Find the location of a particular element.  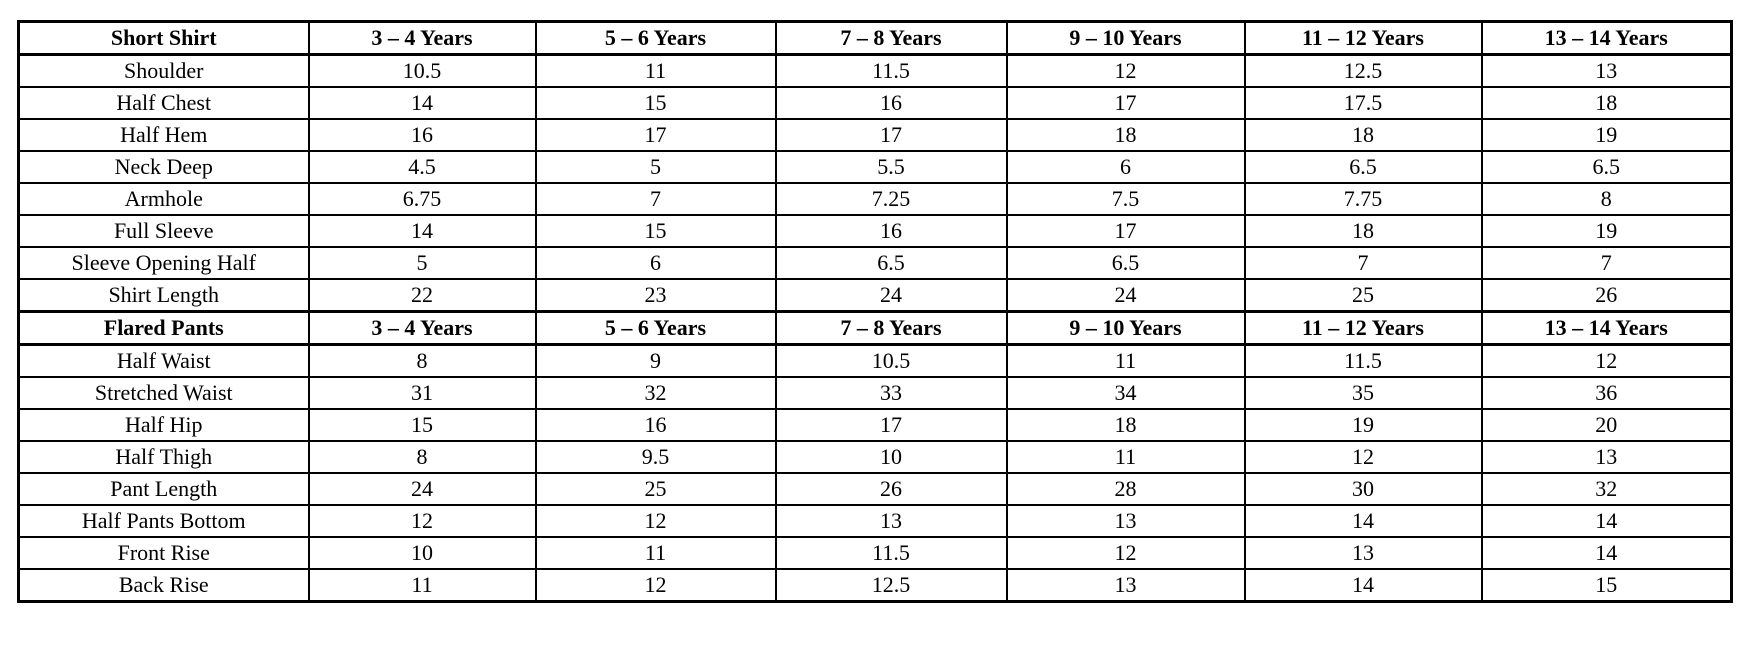

table-row: Front Rise 10 11 11.5 12 13 14 is located at coordinates (875, 553).